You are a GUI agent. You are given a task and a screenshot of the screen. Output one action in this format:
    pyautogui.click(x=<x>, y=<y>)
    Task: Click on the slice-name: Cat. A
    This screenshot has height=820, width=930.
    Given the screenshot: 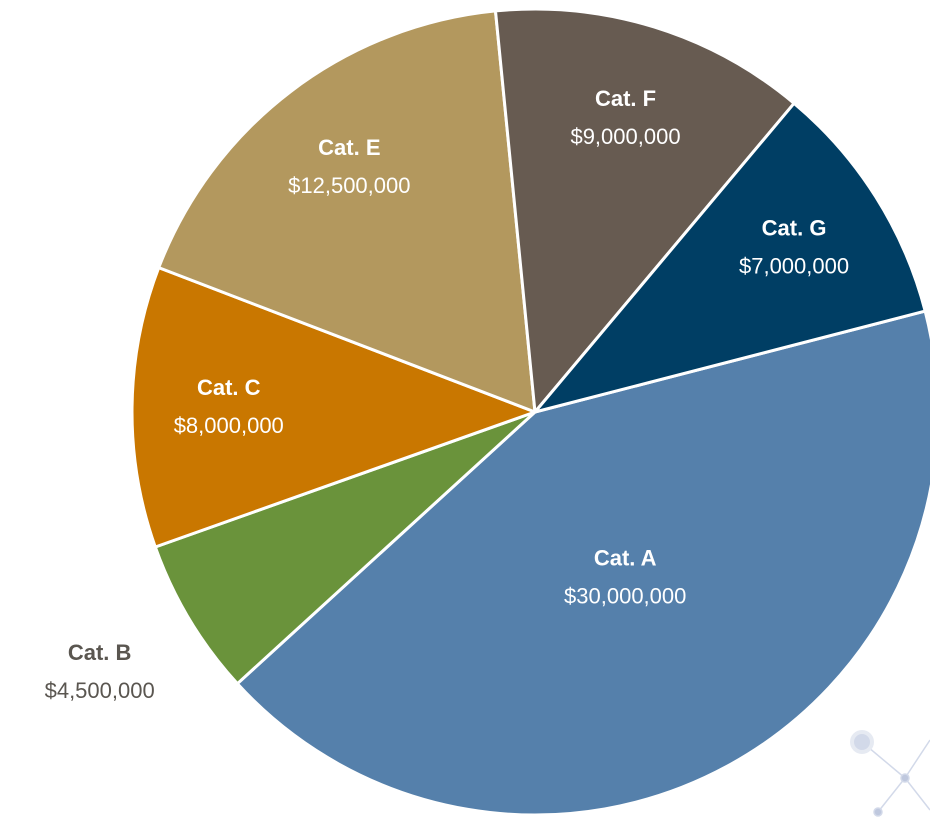 What is the action you would take?
    pyautogui.click(x=625, y=557)
    